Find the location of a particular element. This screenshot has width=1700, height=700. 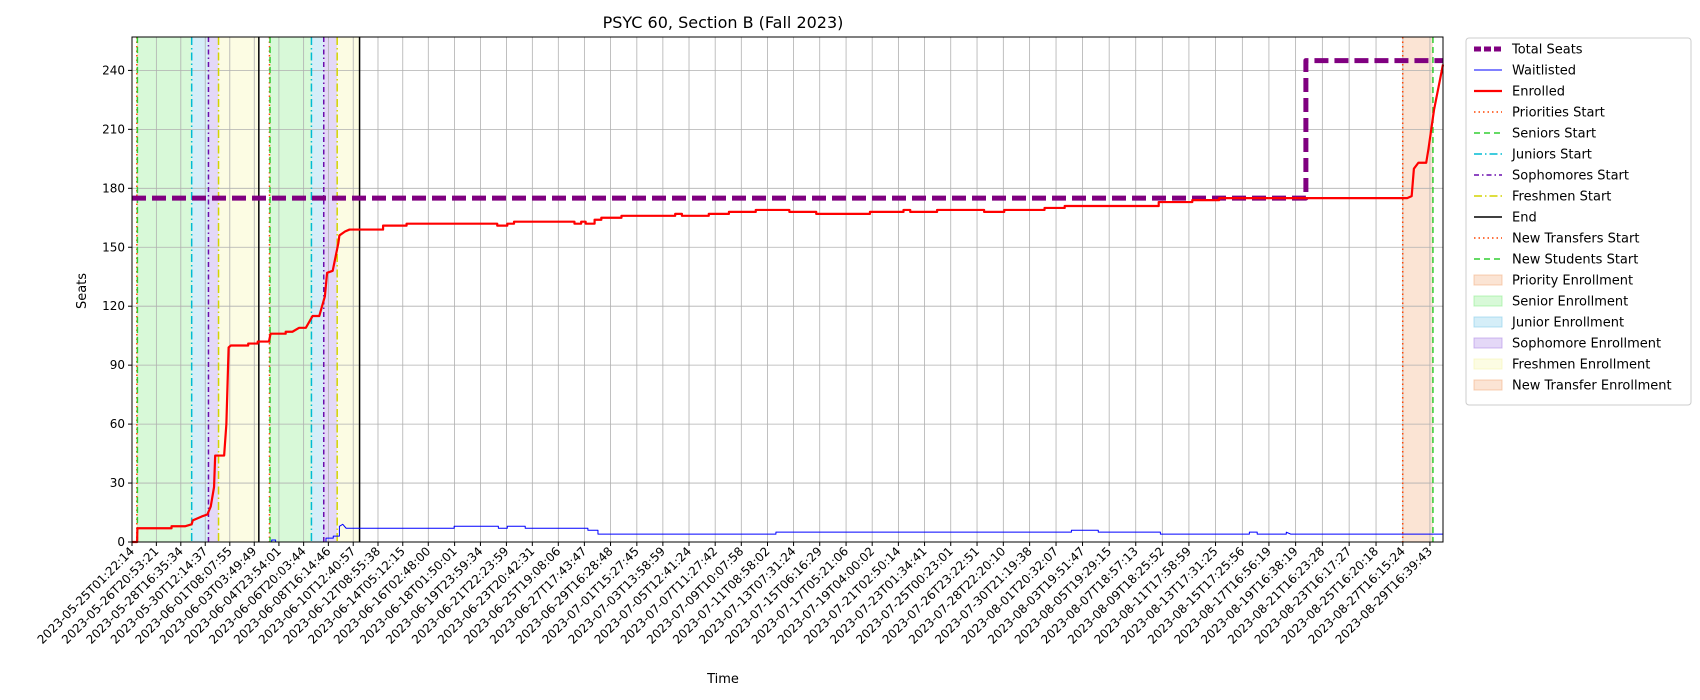

y-axis: 0 30 60 90 120 150 180 210 240 is located at coordinates (117, 306).